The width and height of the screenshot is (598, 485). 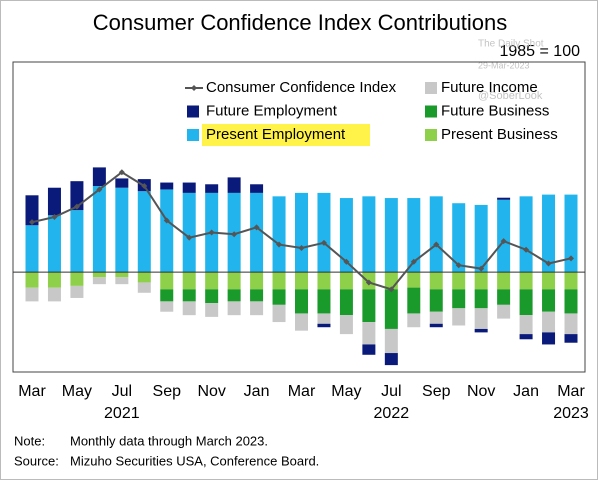 What do you see at coordinates (257, 391) in the screenshot?
I see `x-tick-label: Jan` at bounding box center [257, 391].